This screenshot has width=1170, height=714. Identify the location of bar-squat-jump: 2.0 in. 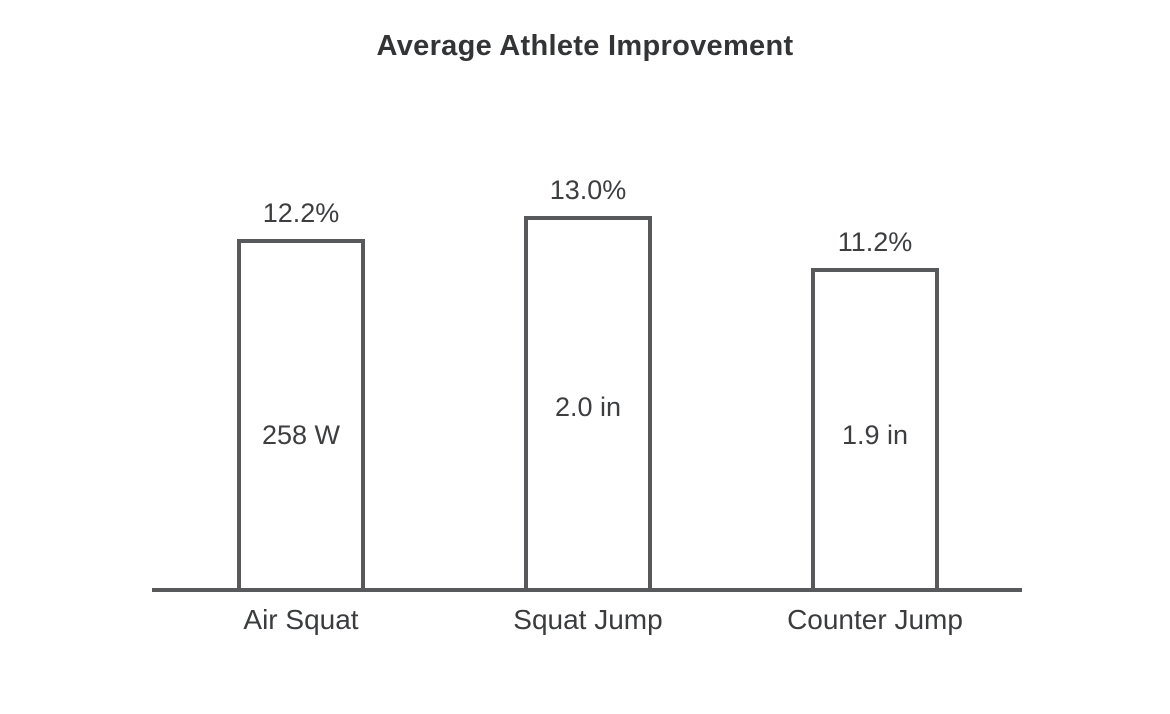
(588, 402).